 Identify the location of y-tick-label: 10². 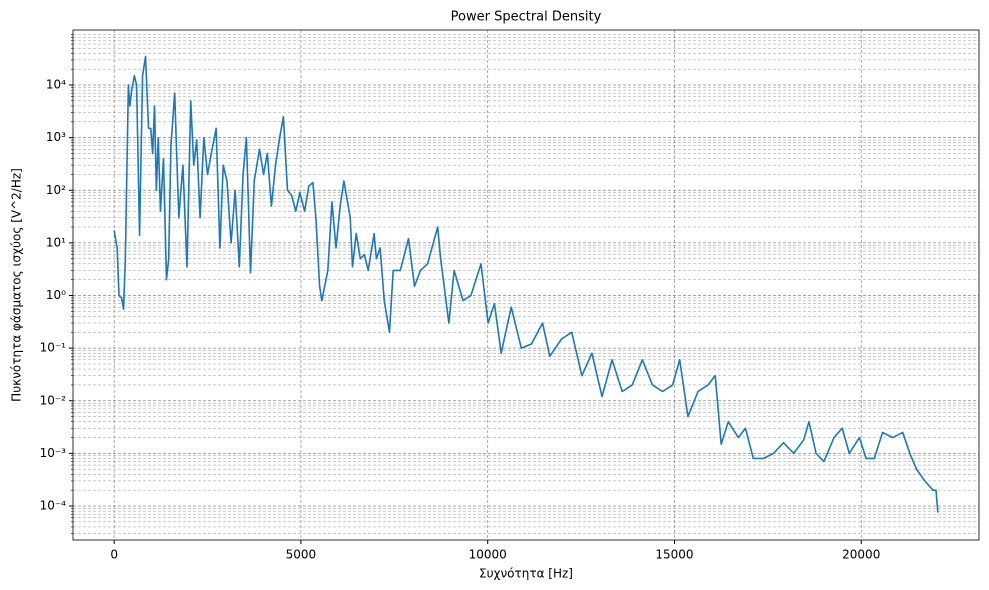
(56, 190).